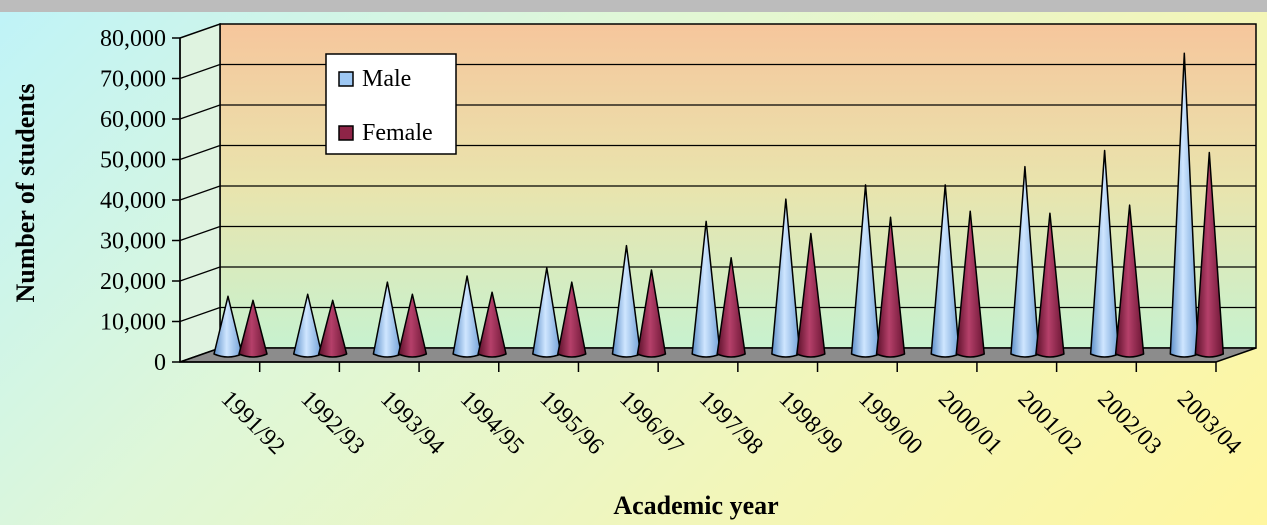 The image size is (1267, 525). What do you see at coordinates (695, 505) in the screenshot?
I see `x-axis-label: Academic year` at bounding box center [695, 505].